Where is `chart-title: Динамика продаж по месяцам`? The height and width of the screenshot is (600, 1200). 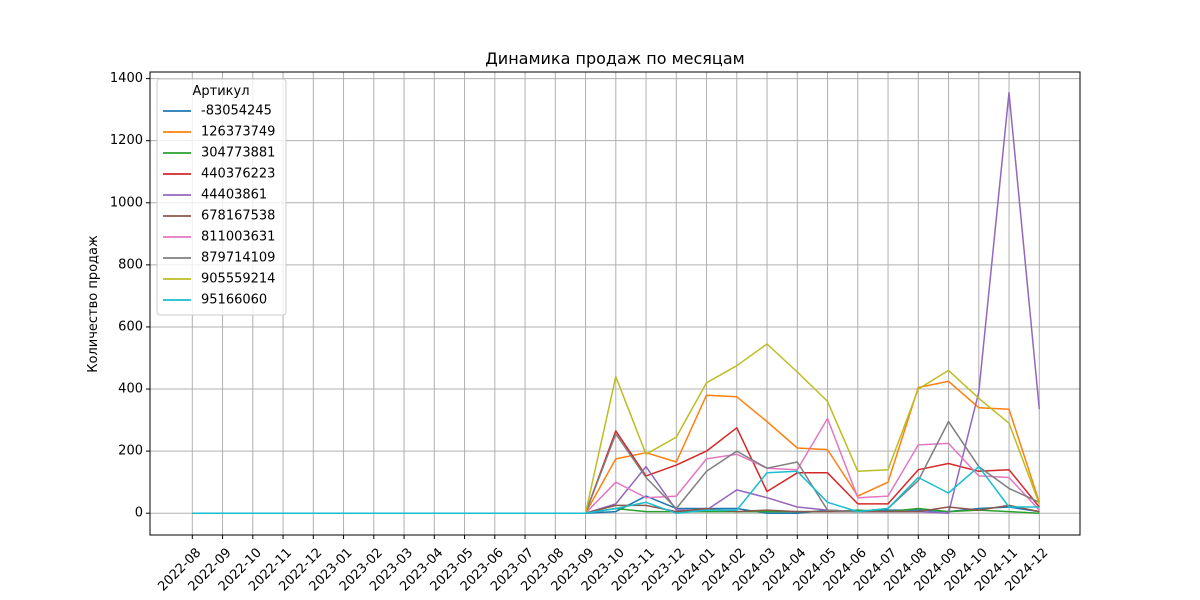 chart-title: Динамика продаж по месяцам is located at coordinates (614, 58).